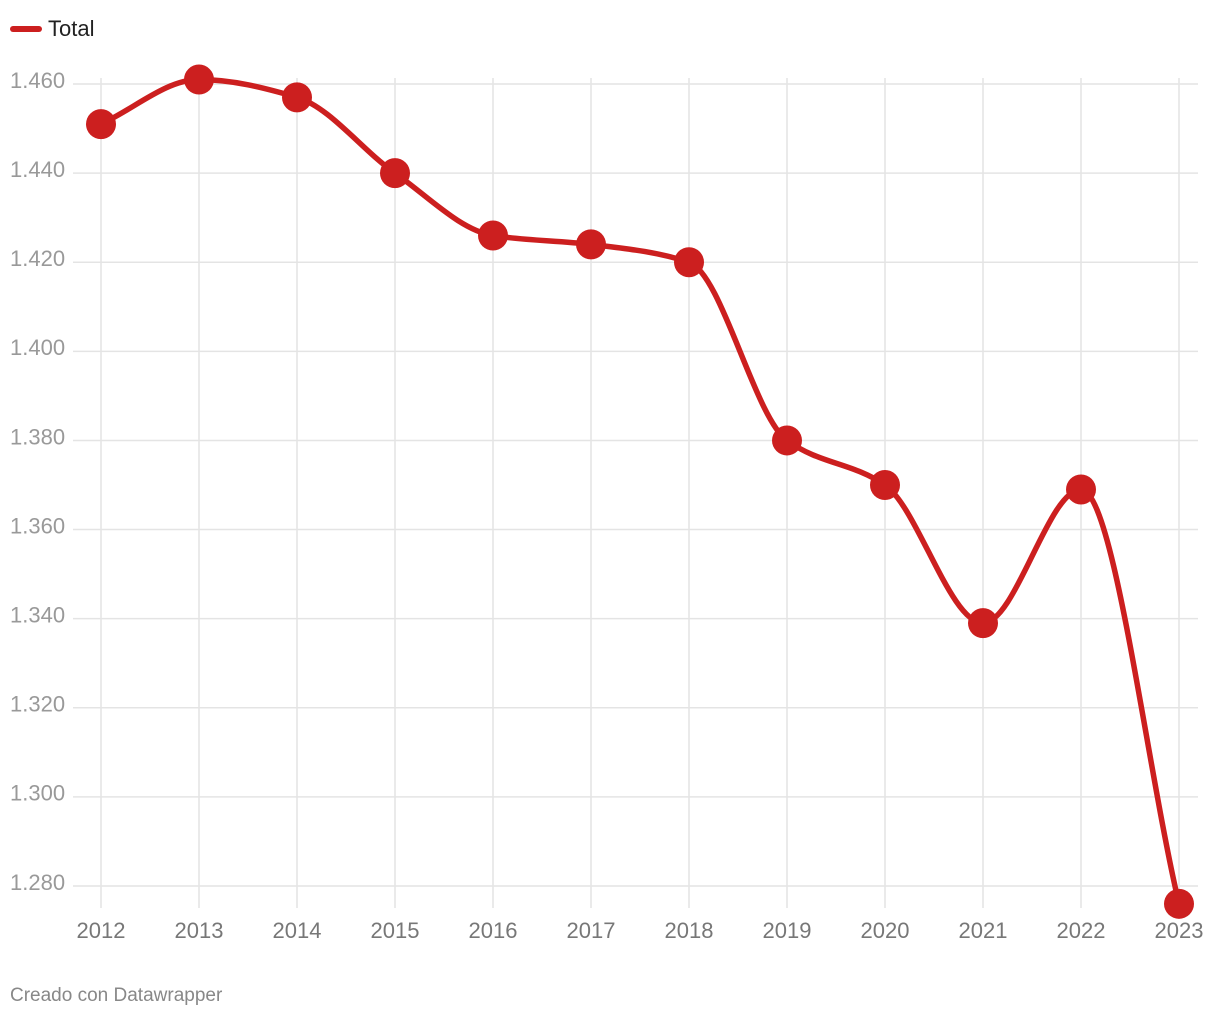 The width and height of the screenshot is (1220, 1020). What do you see at coordinates (37, 347) in the screenshot?
I see `y-tick-label: 1.400` at bounding box center [37, 347].